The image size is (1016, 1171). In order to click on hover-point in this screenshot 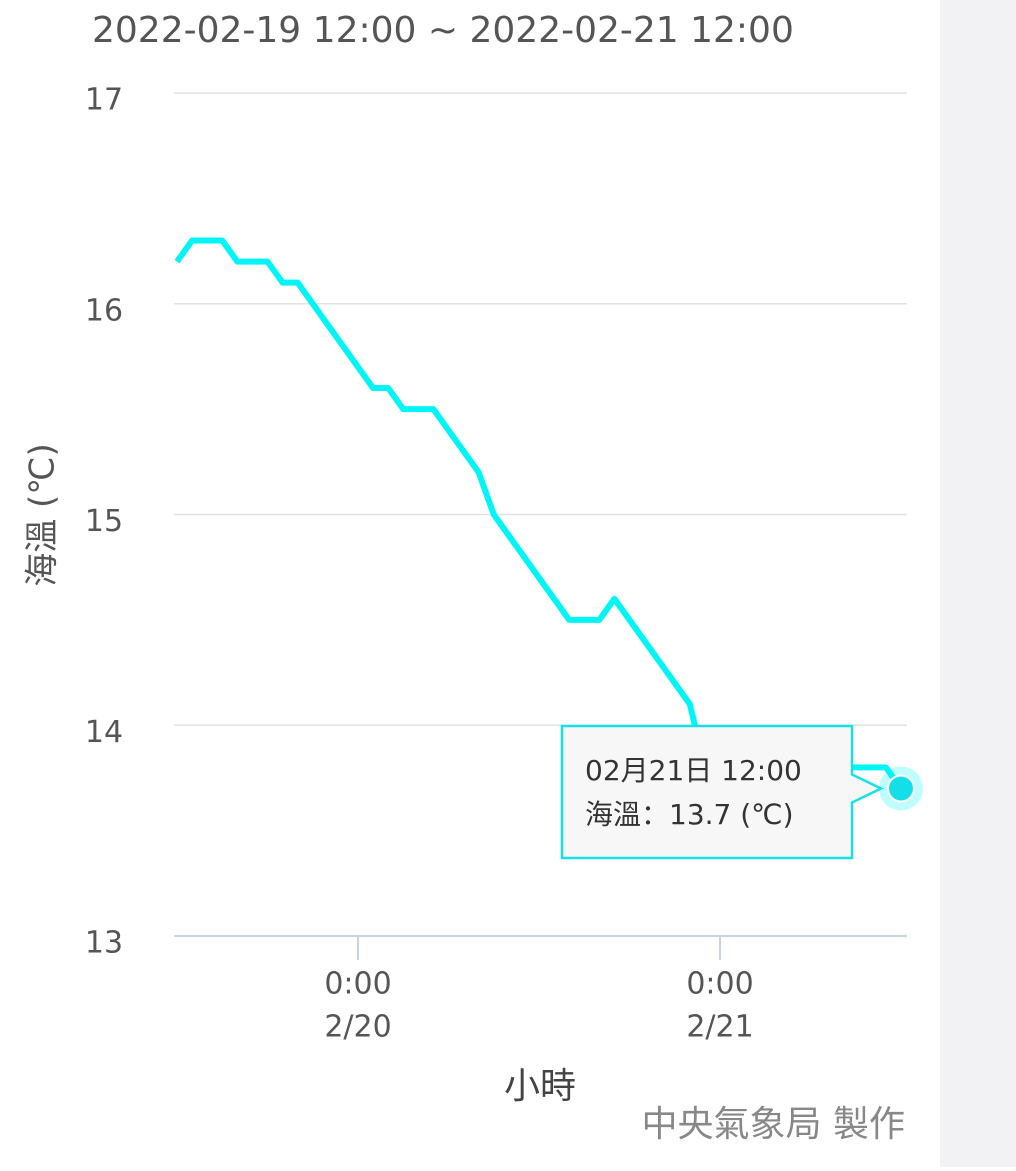, I will do `click(901, 788)`.